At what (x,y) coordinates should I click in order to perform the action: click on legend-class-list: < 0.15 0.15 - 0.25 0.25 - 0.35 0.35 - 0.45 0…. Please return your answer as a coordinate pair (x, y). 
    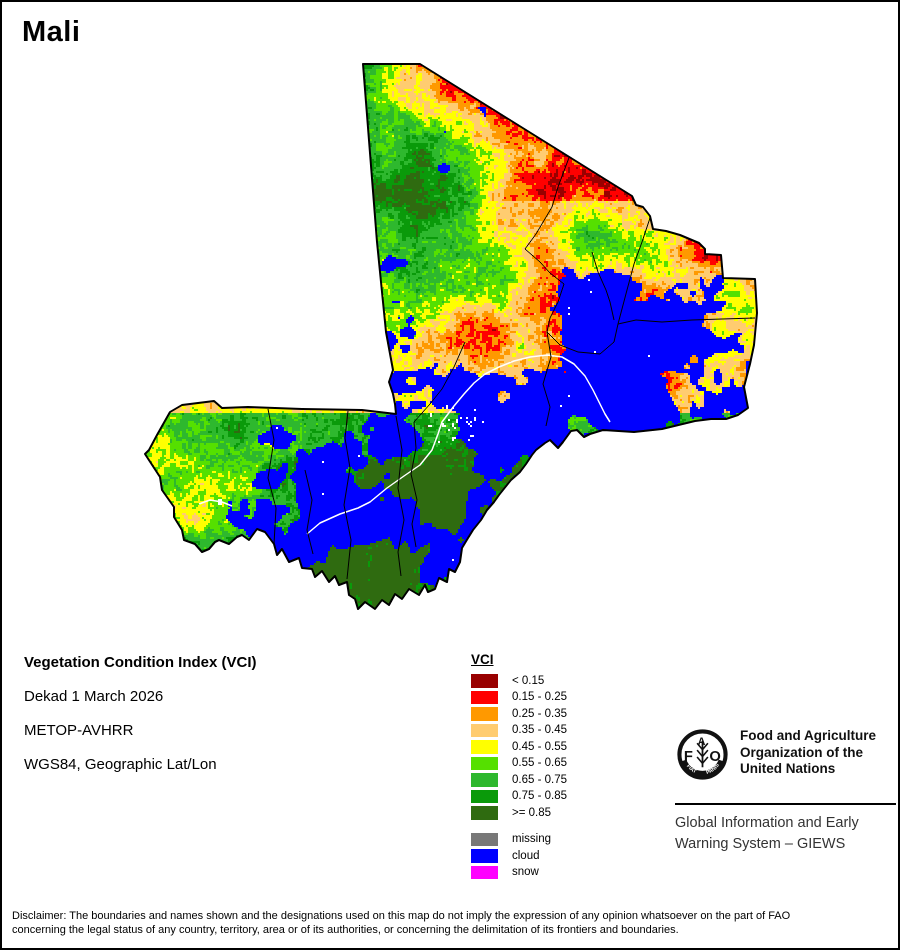
    Looking at the image, I should click on (519, 747).